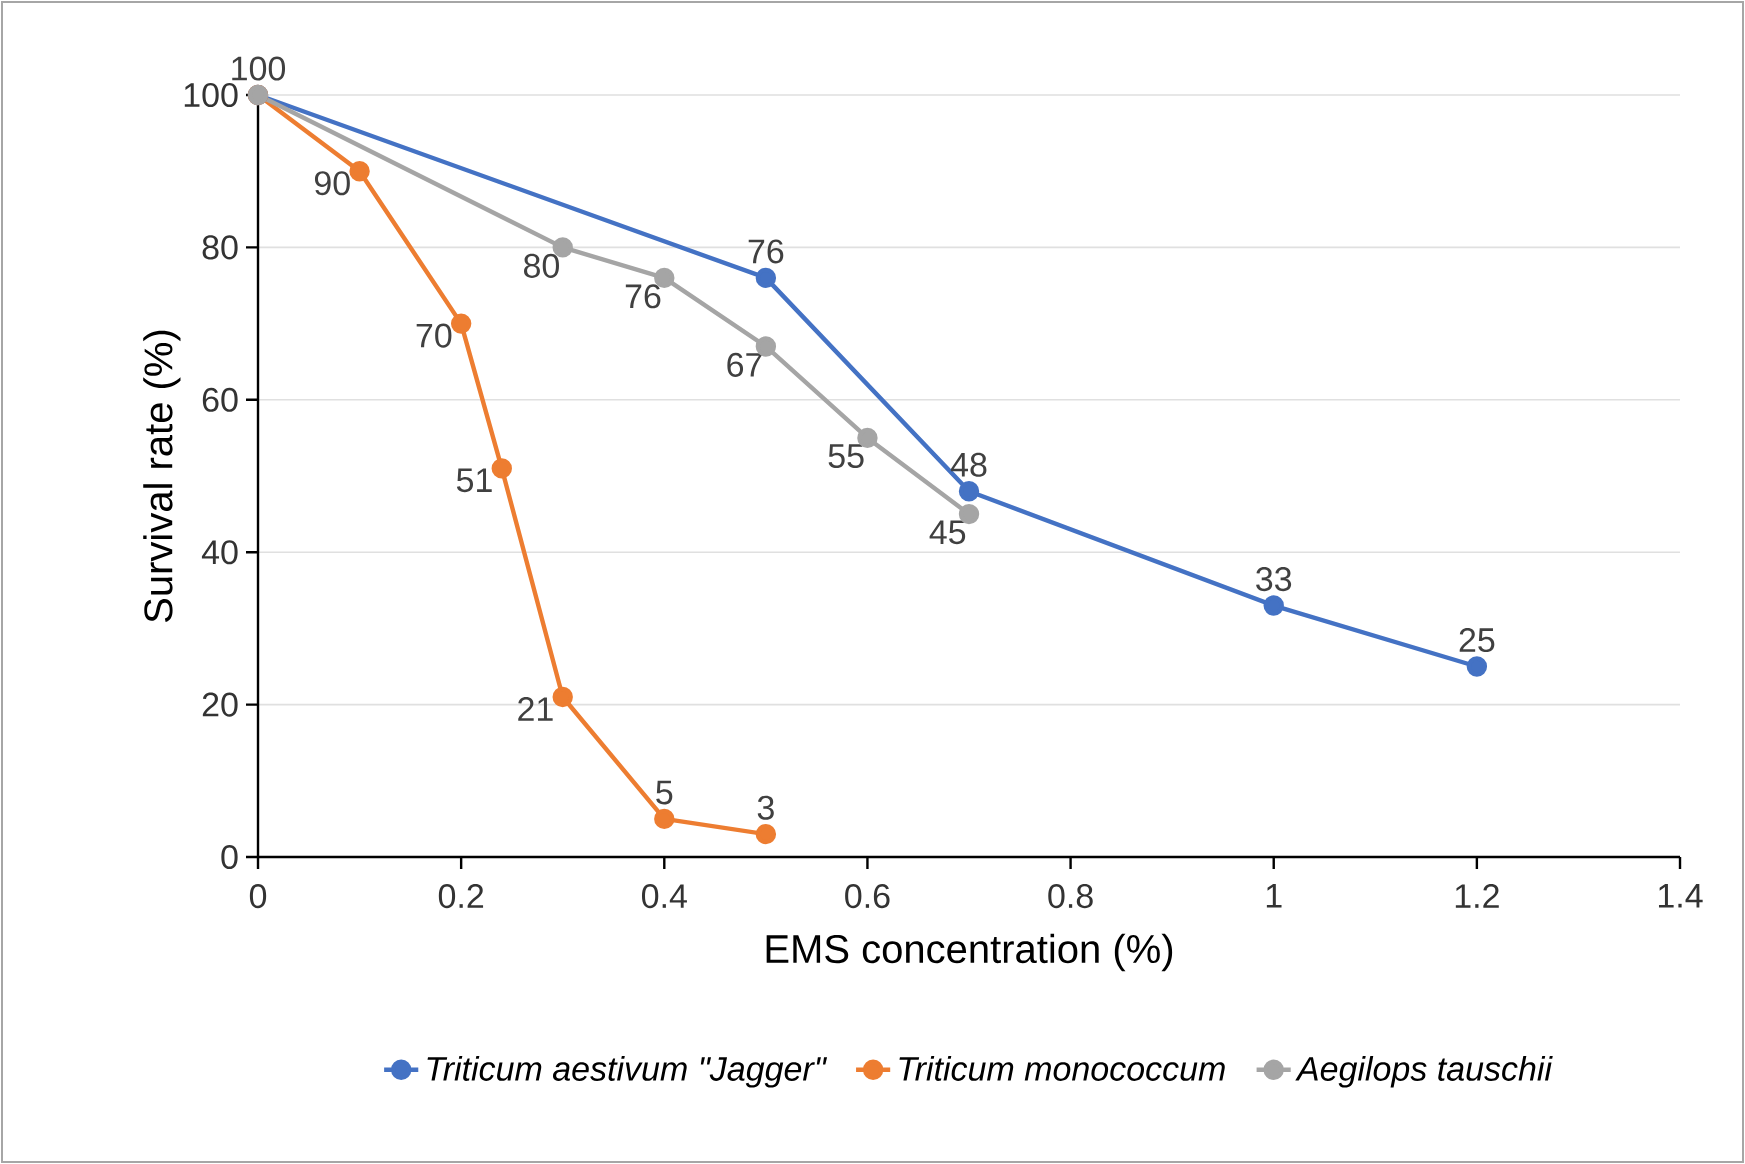 This screenshot has height=1164, width=1745. I want to click on y-tick-label: 80, so click(220, 247).